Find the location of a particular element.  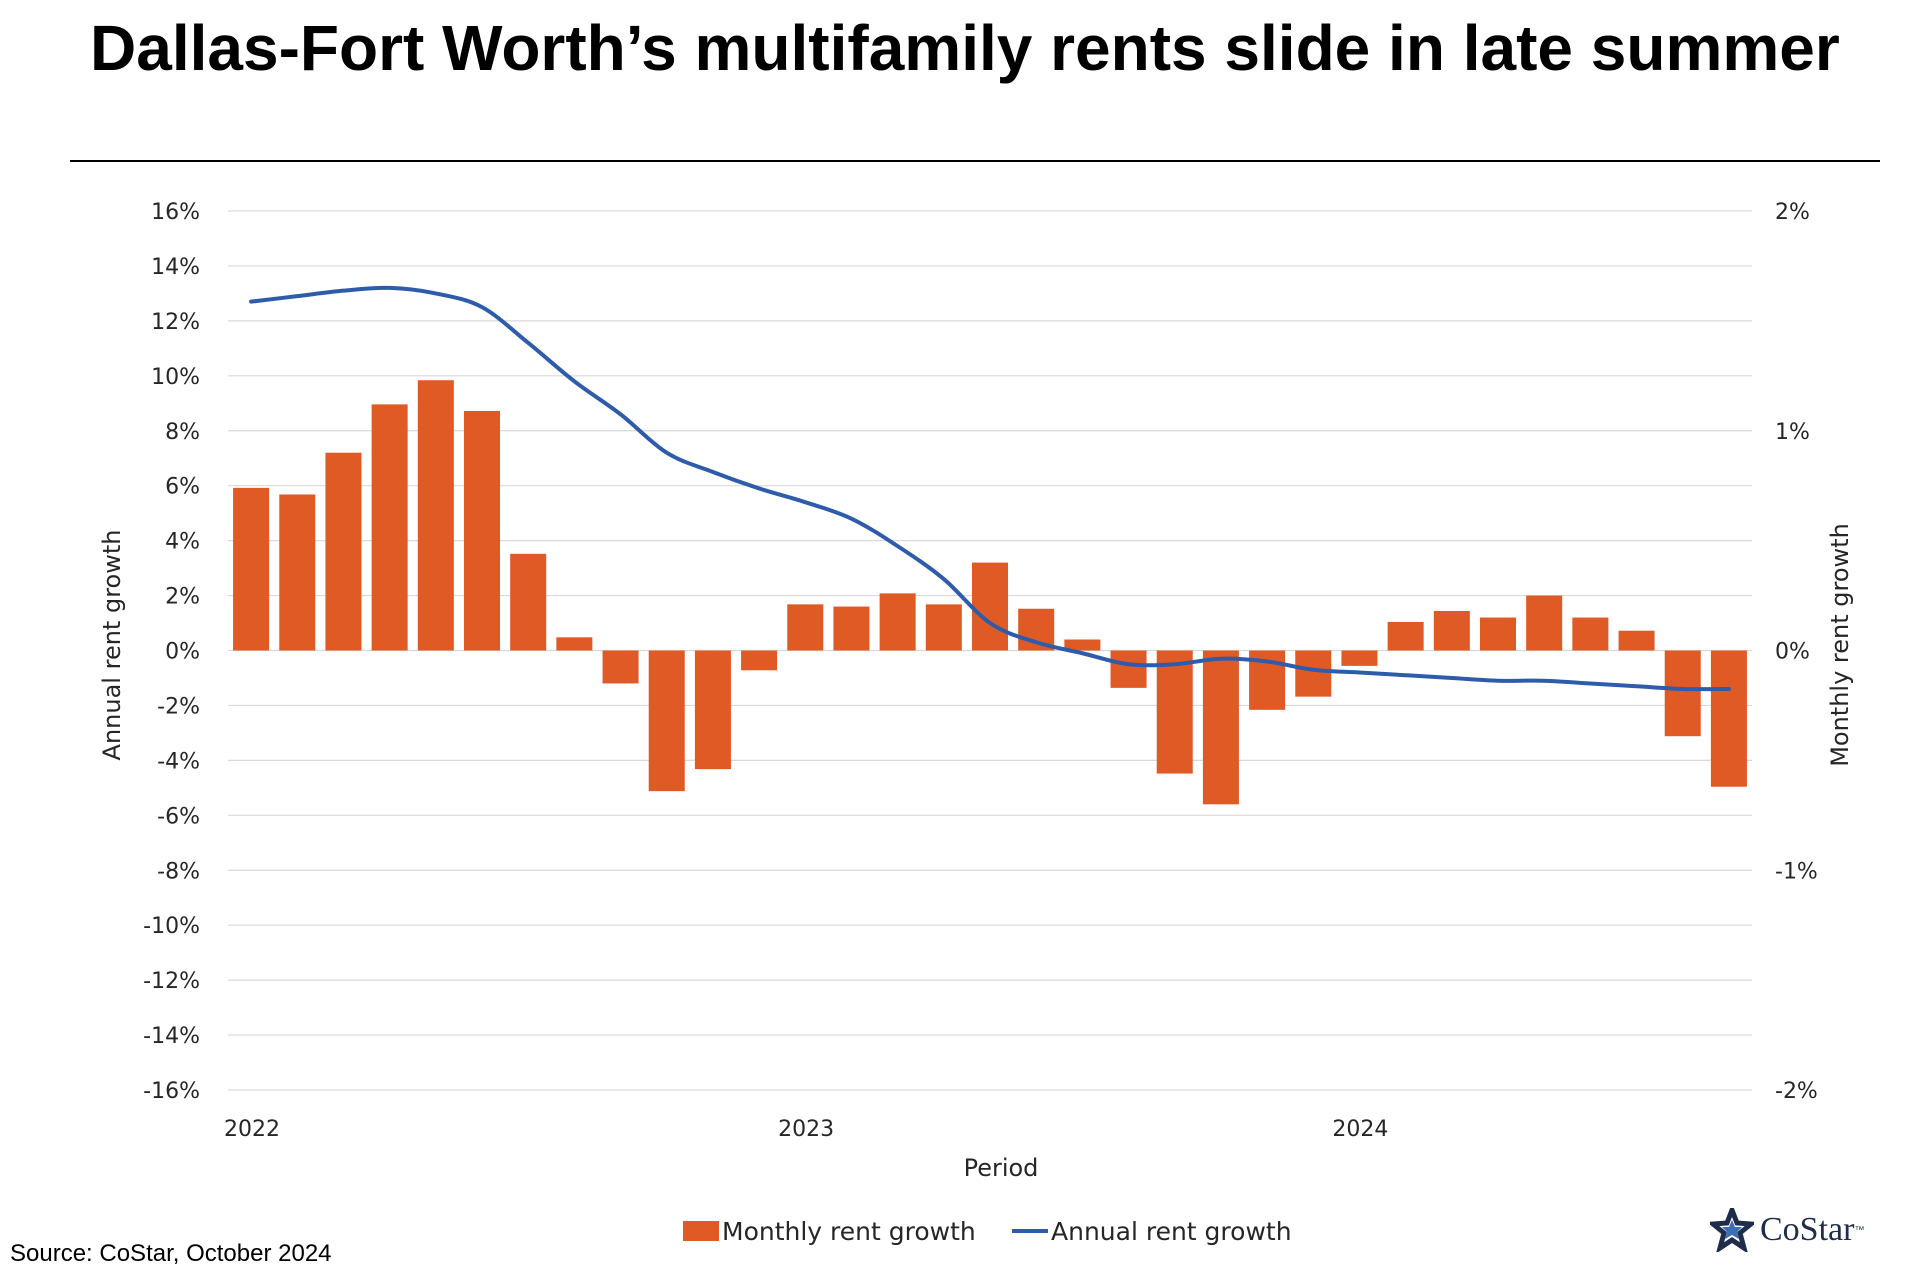

y-tick-label-left: -10% is located at coordinates (171, 926).